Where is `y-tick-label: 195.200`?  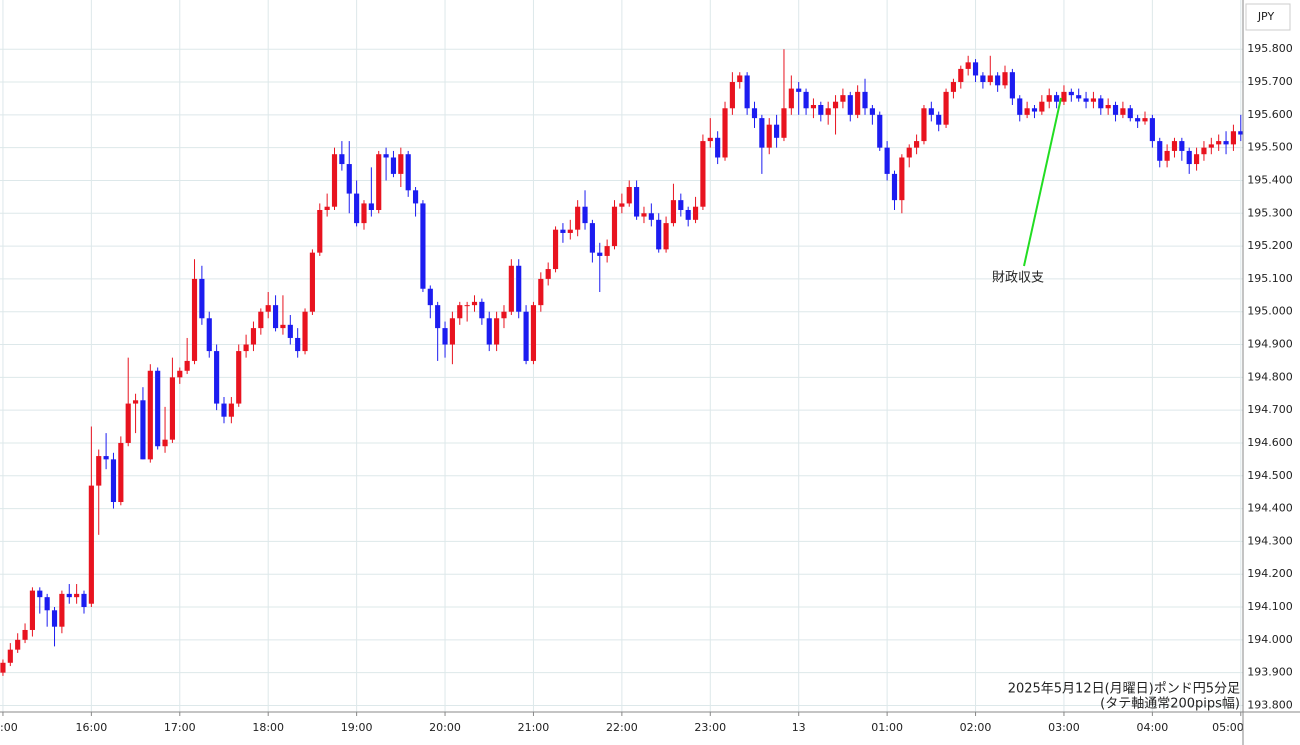 y-tick-label: 195.200 is located at coordinates (1270, 245).